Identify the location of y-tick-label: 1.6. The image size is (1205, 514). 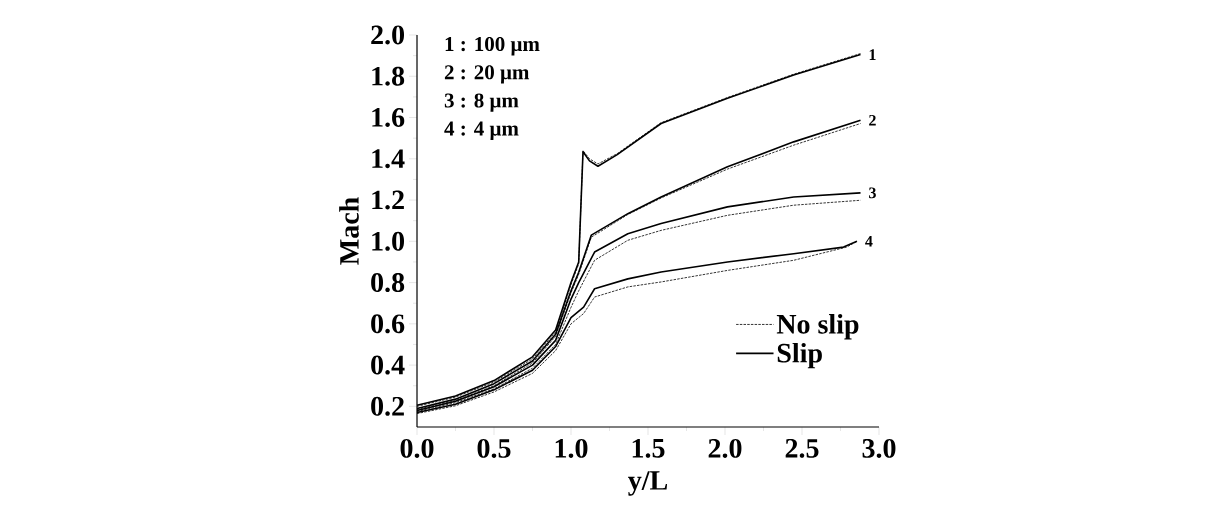
(388, 117).